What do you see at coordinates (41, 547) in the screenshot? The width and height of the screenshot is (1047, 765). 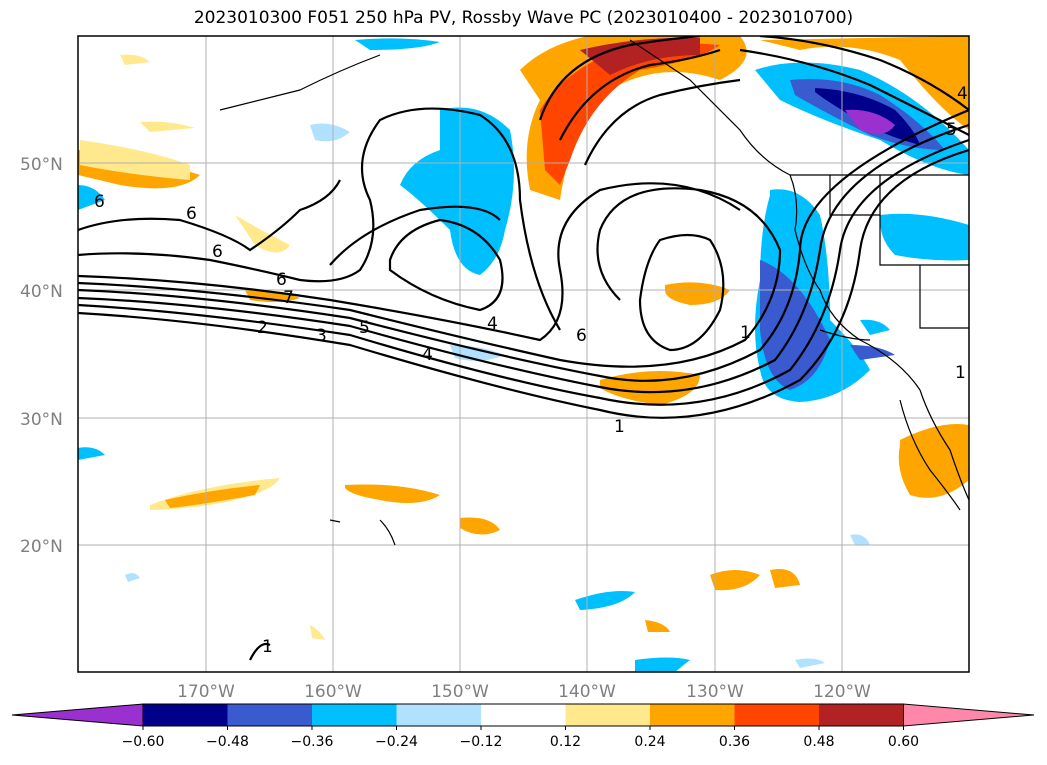 I see `lat-label: 20°N` at bounding box center [41, 547].